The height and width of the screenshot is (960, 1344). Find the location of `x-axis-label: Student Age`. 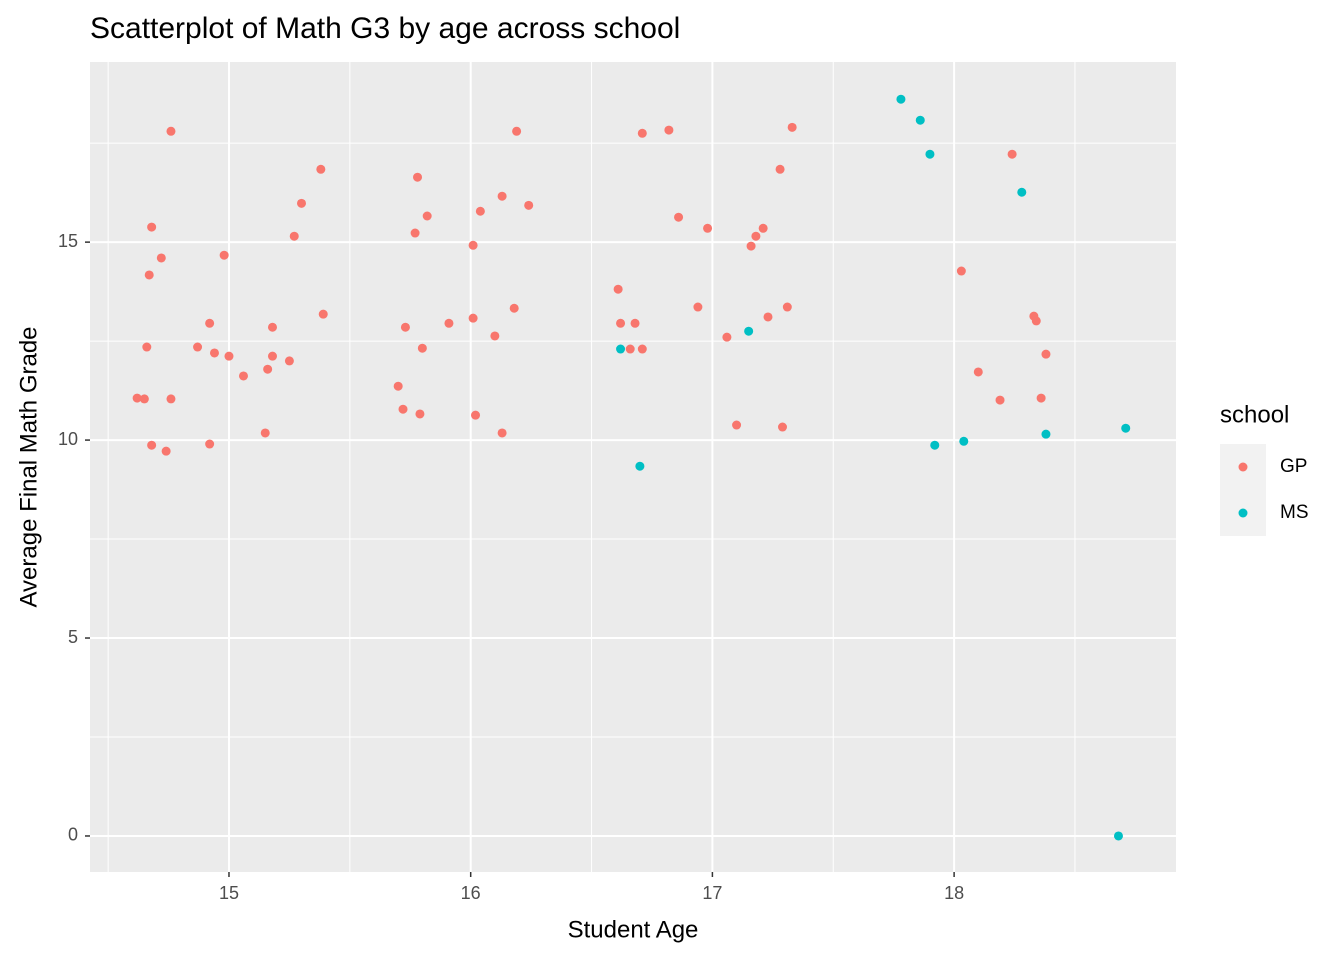

x-axis-label: Student Age is located at coordinates (633, 929).